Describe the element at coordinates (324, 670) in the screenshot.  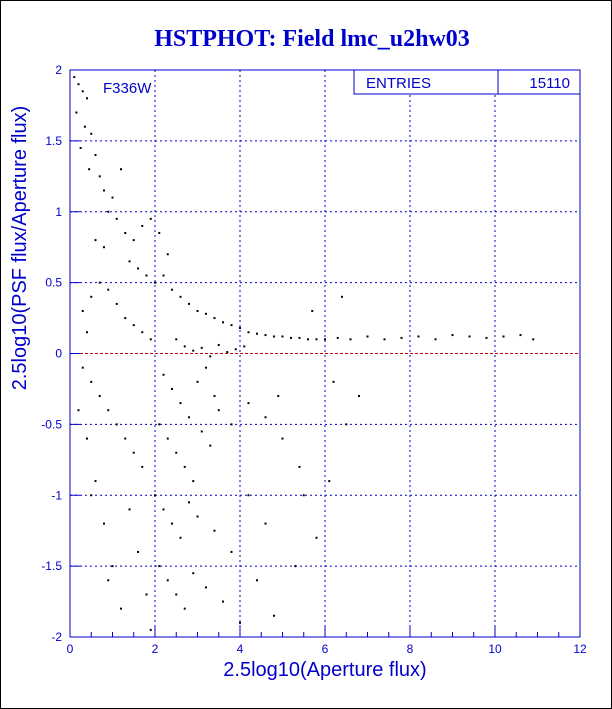
I see `x-axis-label: 2.5log10(Aperture flux)` at that location.